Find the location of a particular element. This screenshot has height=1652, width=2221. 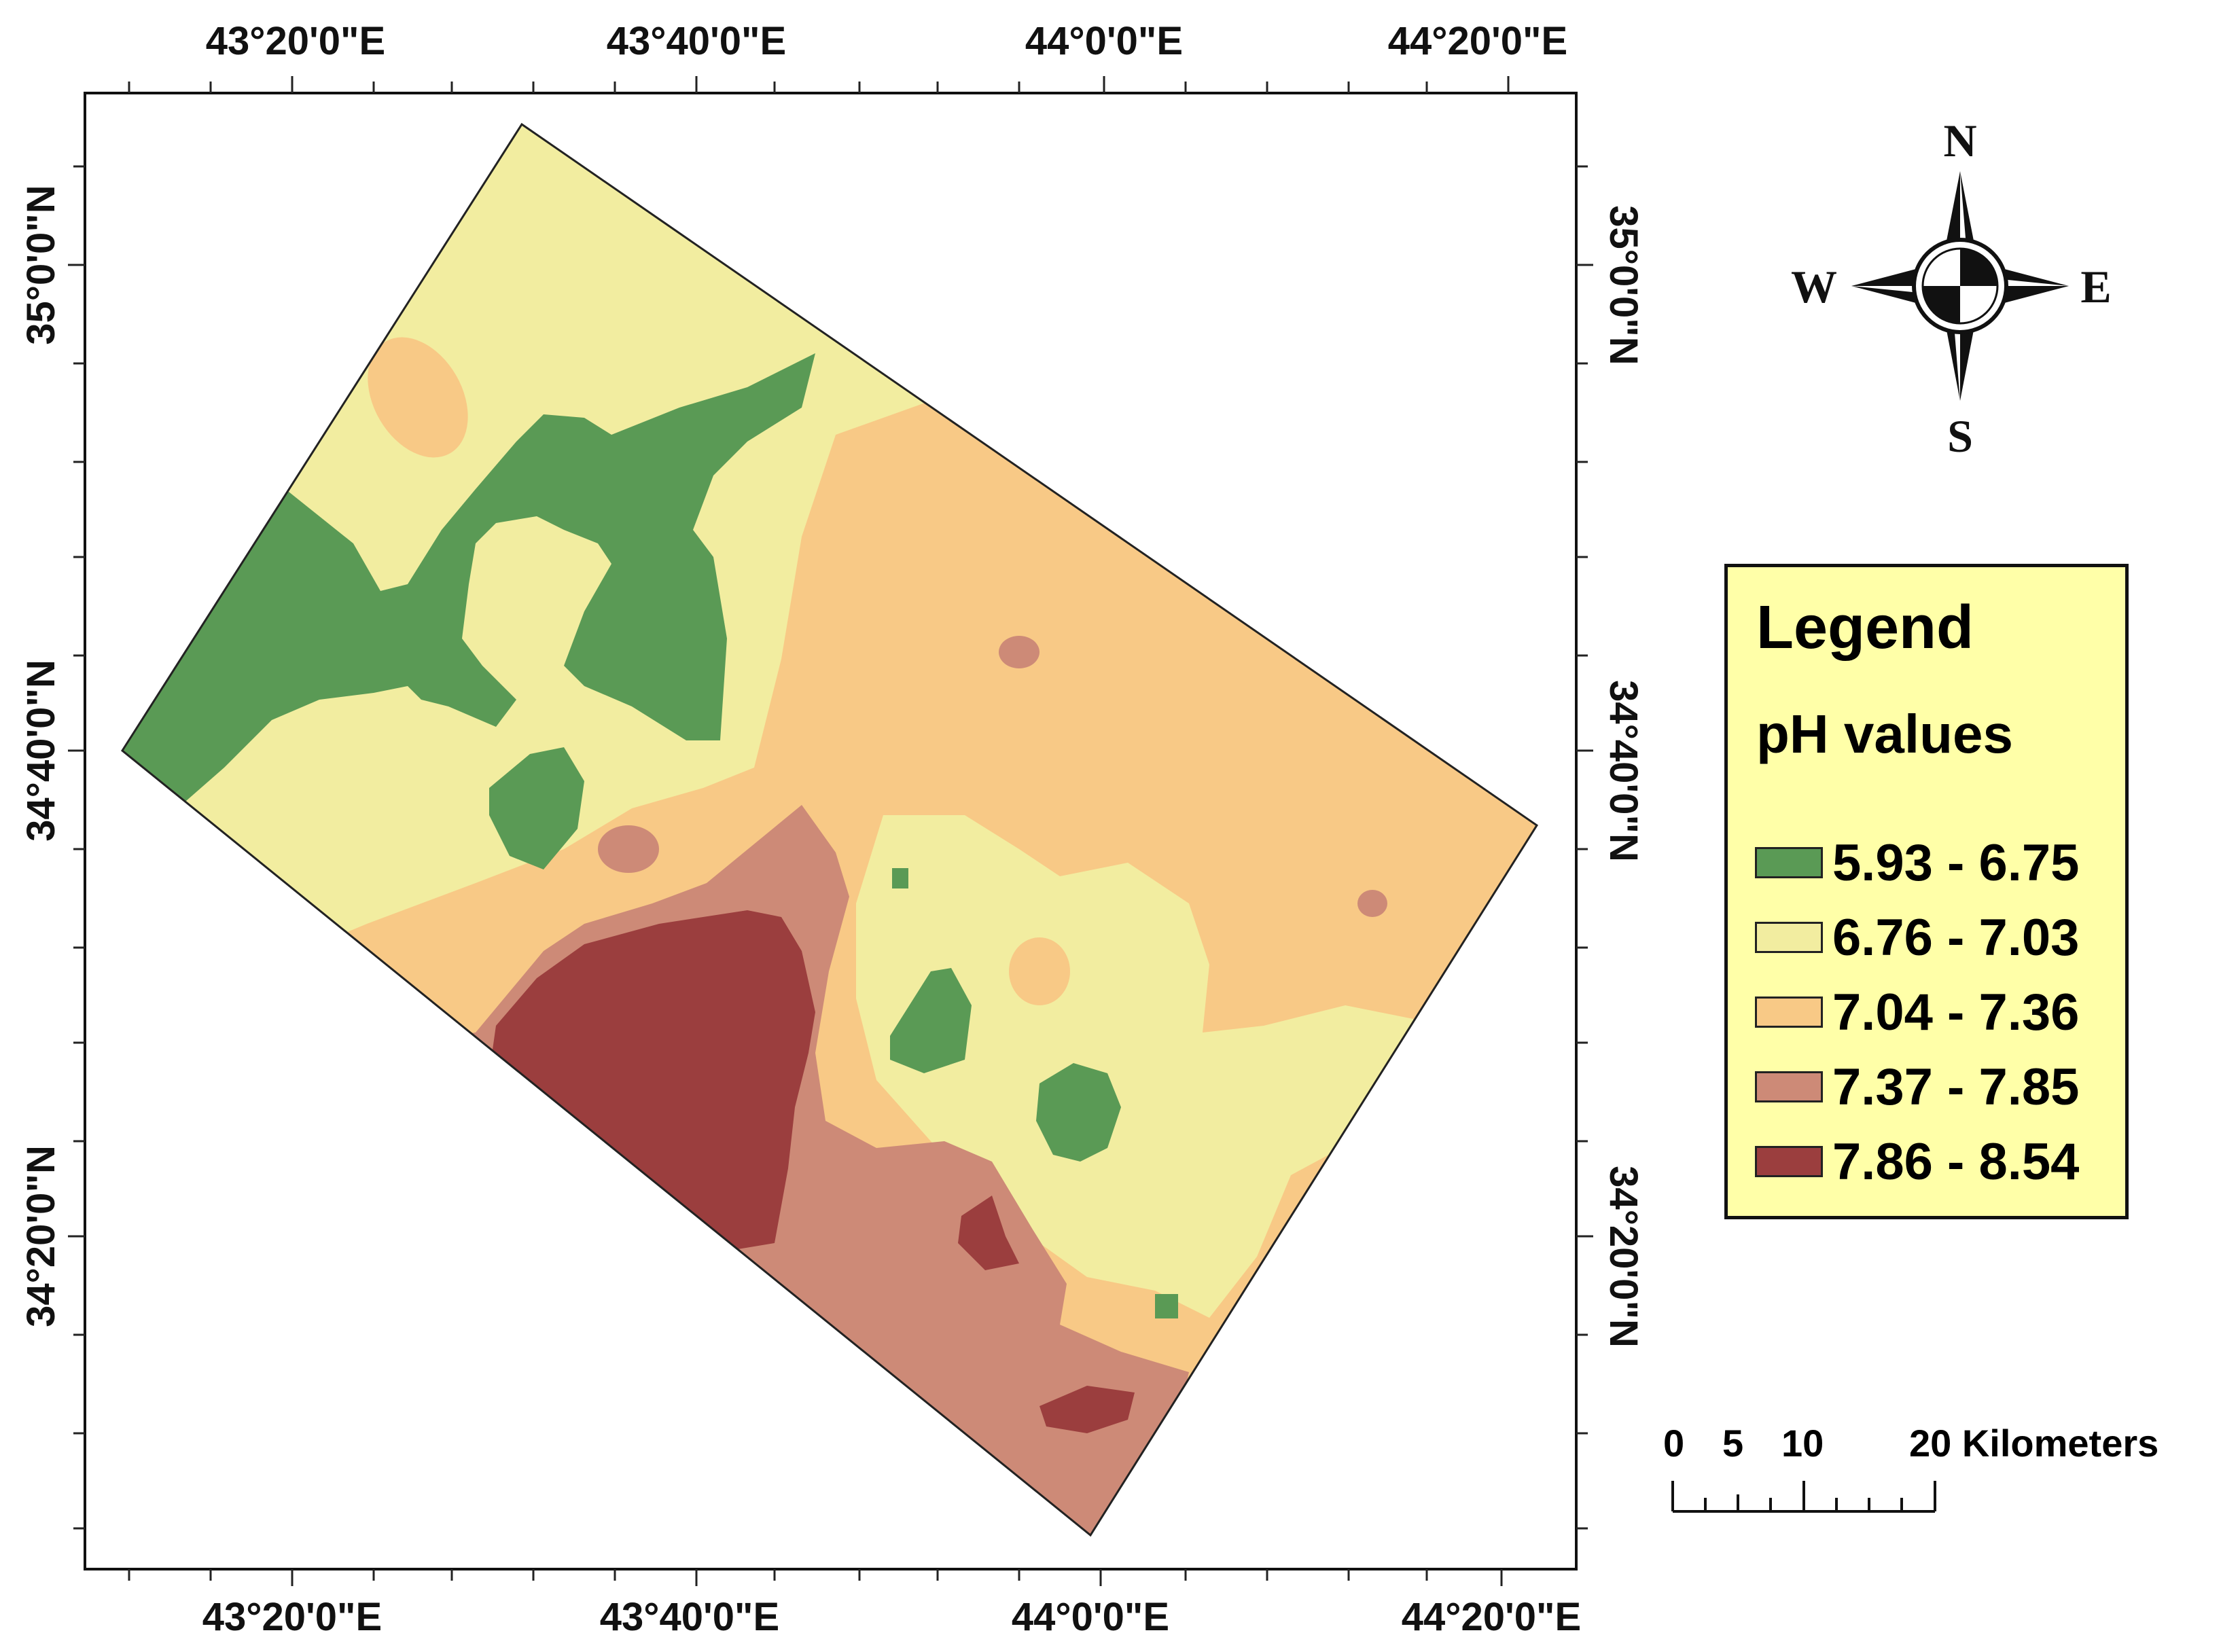

legend-label: 5.93 - 6.75 is located at coordinates (1956, 862).